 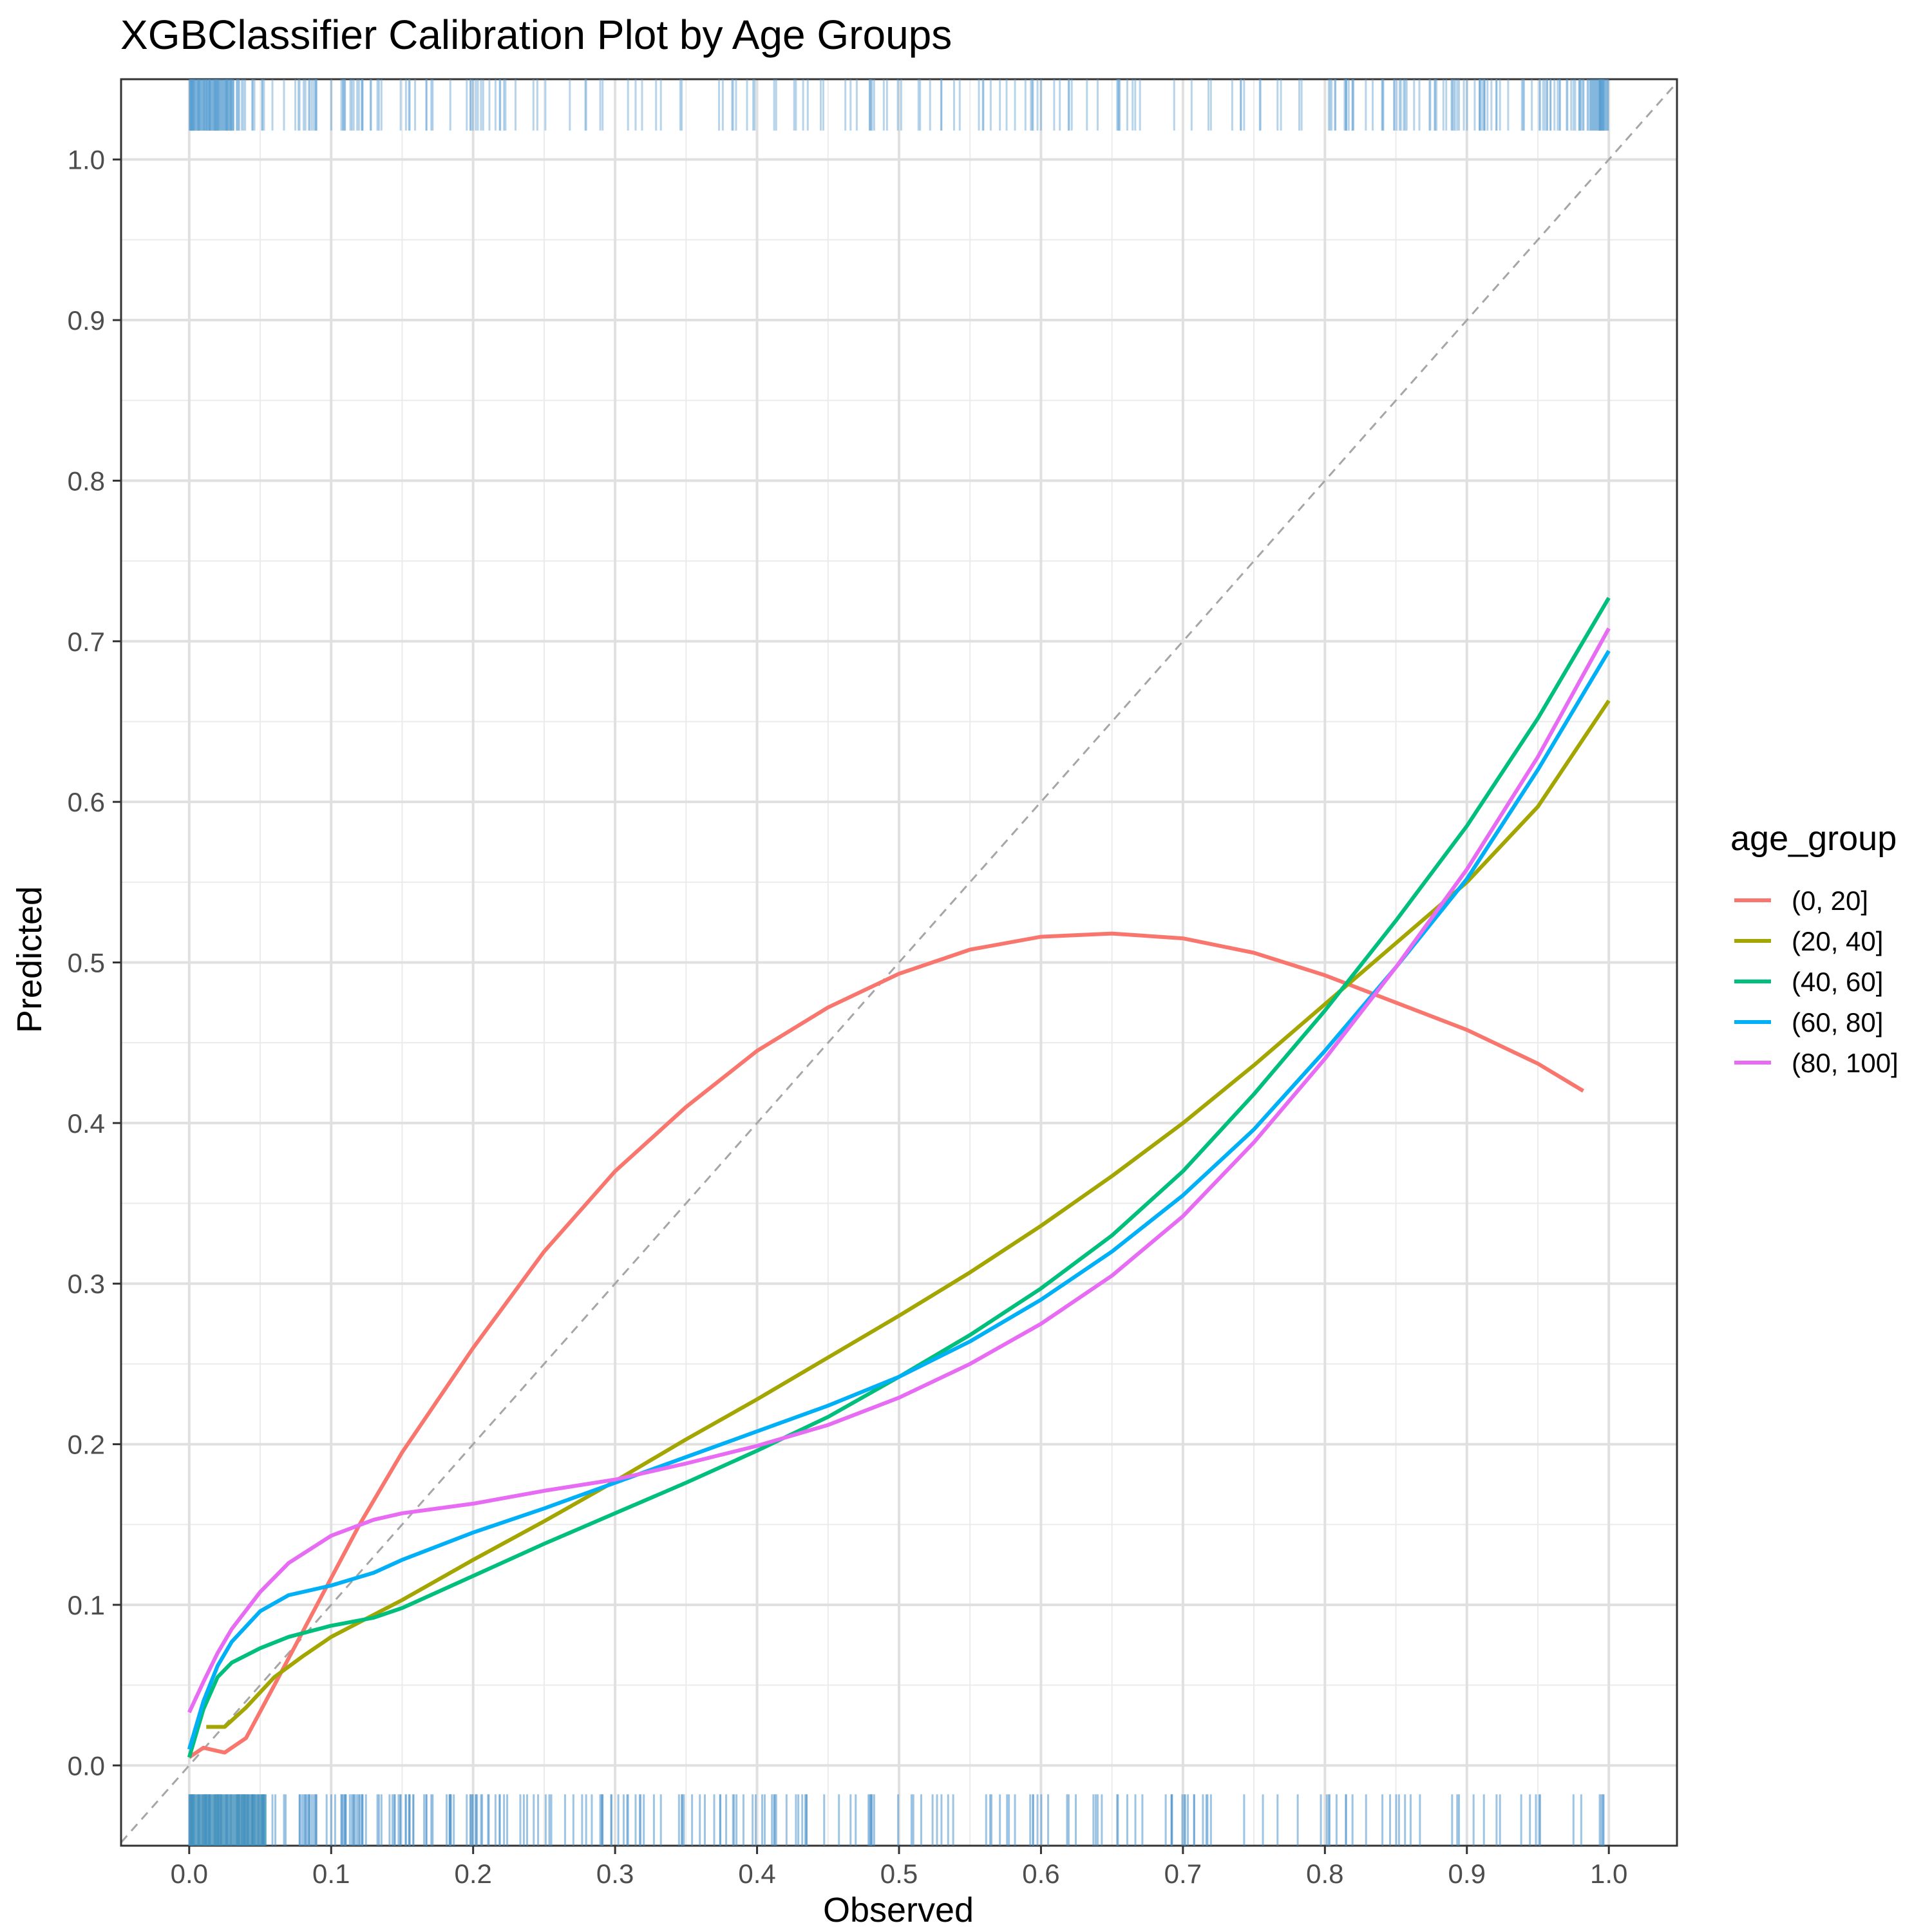 What do you see at coordinates (1467, 1874) in the screenshot?
I see `x-tick-label: 0.9` at bounding box center [1467, 1874].